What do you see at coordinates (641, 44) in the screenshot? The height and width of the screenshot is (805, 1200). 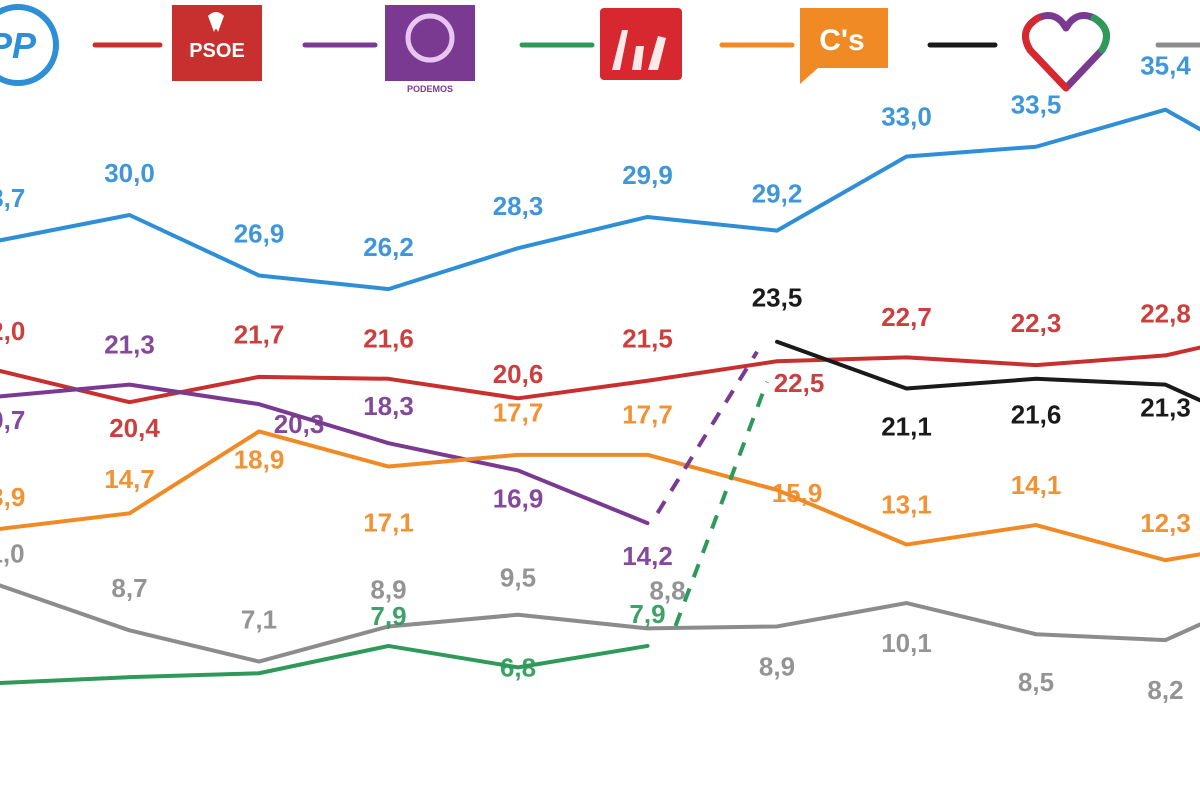 I see `iu-logo` at bounding box center [641, 44].